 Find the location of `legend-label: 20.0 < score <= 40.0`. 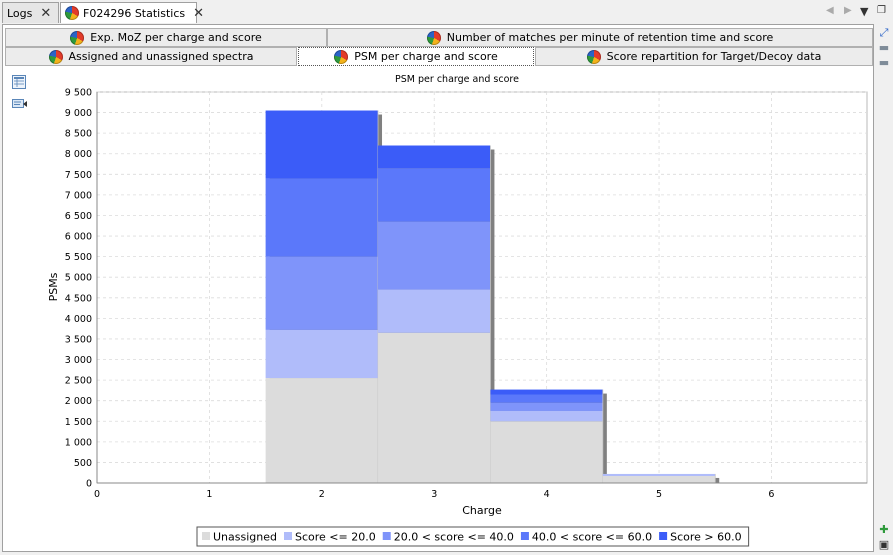

legend-label: 20.0 < score <= 40.0 is located at coordinates (454, 537).